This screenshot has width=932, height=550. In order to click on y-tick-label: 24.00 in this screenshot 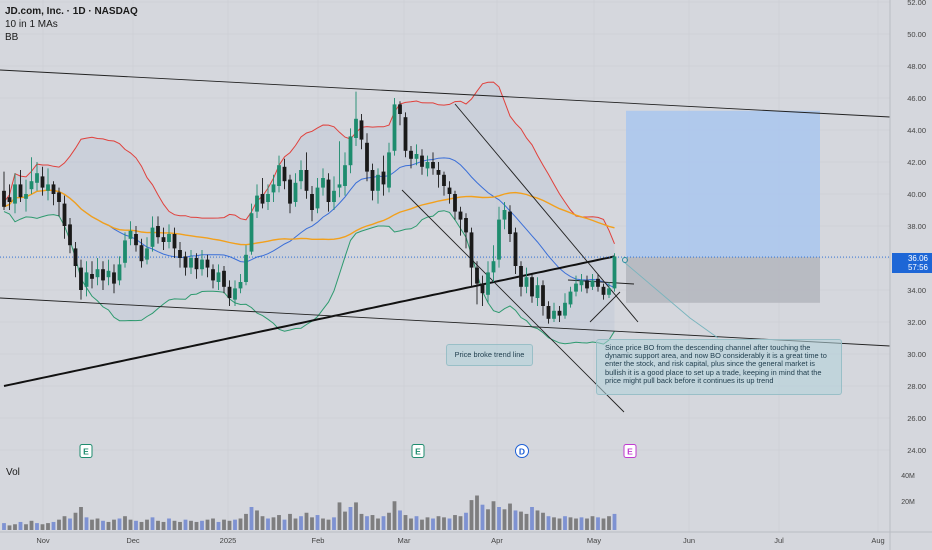, I will do `click(916, 450)`.